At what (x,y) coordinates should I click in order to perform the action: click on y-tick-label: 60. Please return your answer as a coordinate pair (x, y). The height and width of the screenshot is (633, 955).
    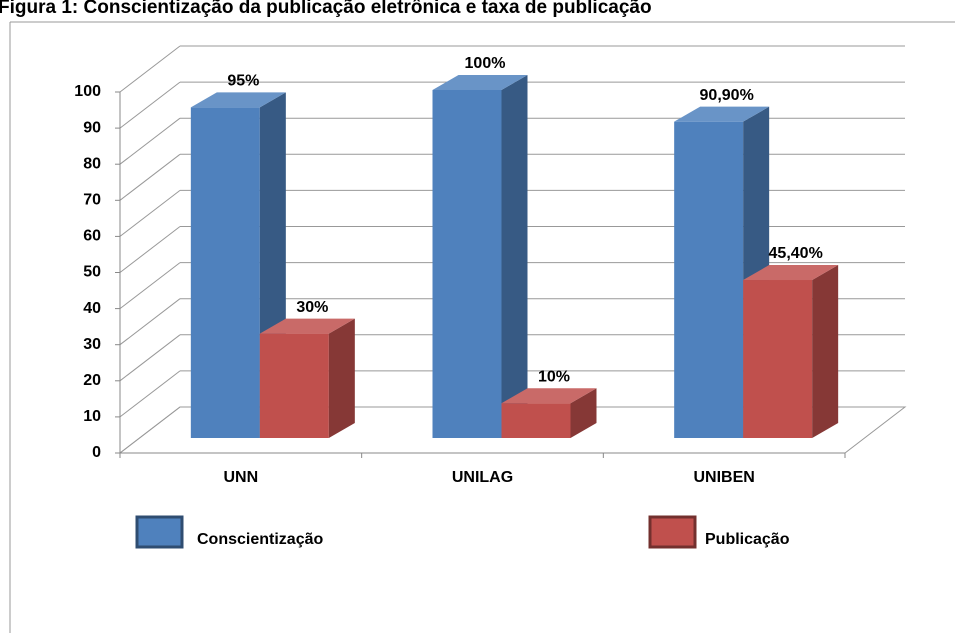
    Looking at the image, I should click on (92, 236).